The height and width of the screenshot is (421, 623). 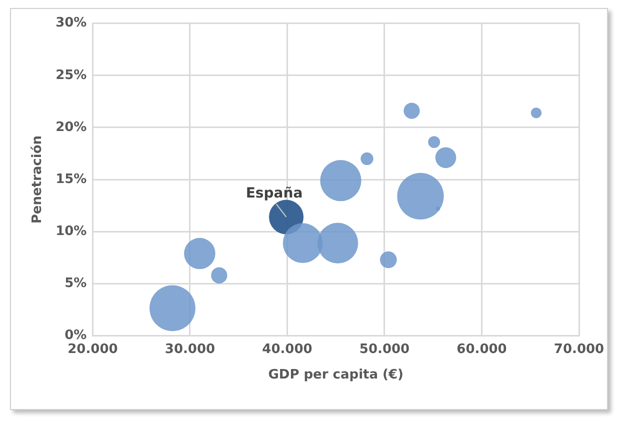 What do you see at coordinates (190, 349) in the screenshot?
I see `x-tick-label: 30.000` at bounding box center [190, 349].